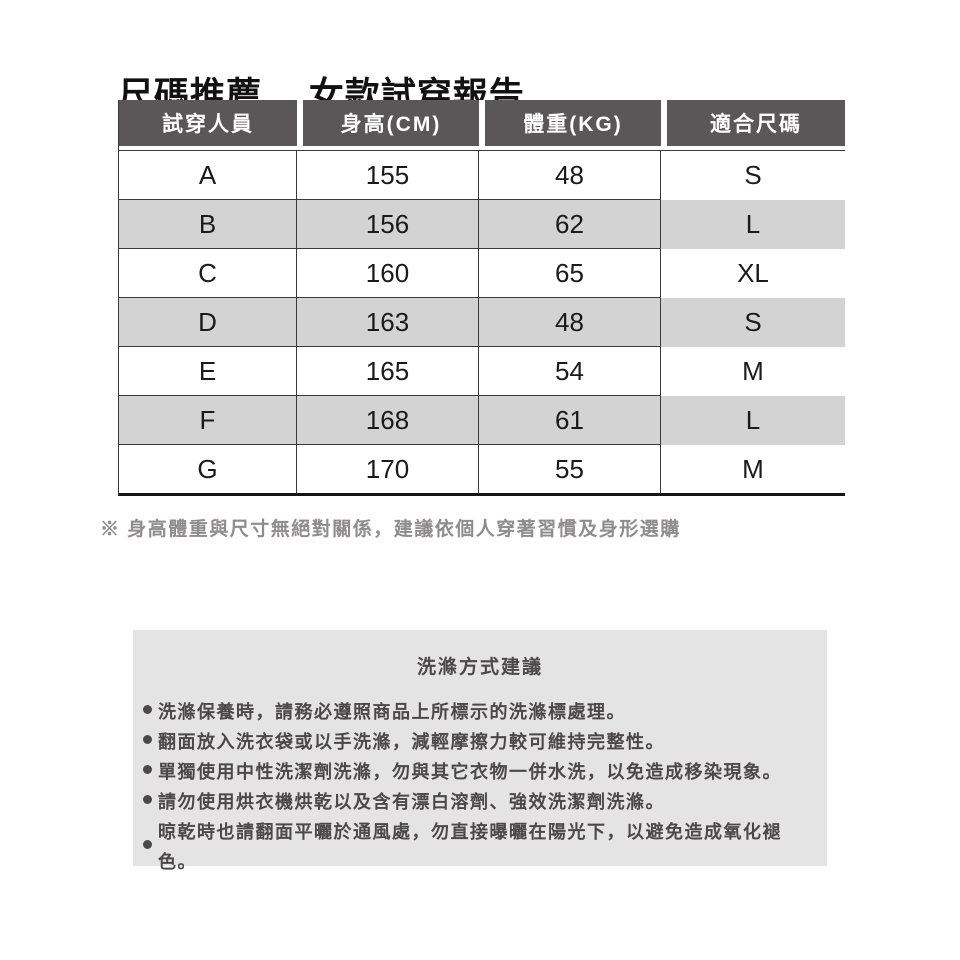 This screenshot has width=960, height=960. What do you see at coordinates (570, 420) in the screenshot?
I see `weight-cell: 61` at bounding box center [570, 420].